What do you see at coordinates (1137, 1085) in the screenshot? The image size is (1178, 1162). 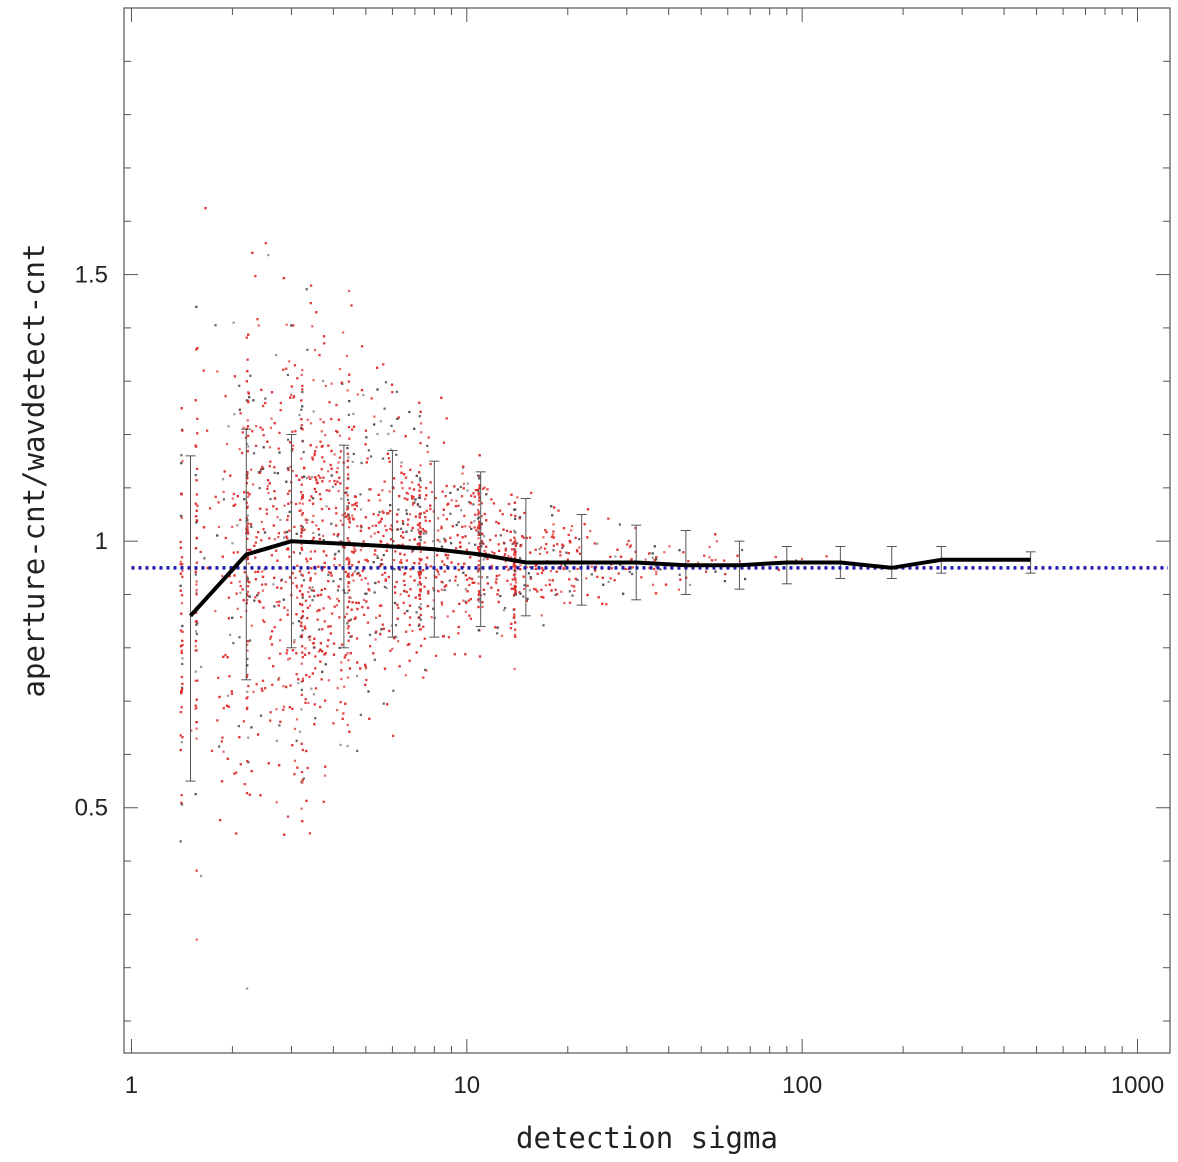 I see `x-tick-label: 1000` at bounding box center [1137, 1085].